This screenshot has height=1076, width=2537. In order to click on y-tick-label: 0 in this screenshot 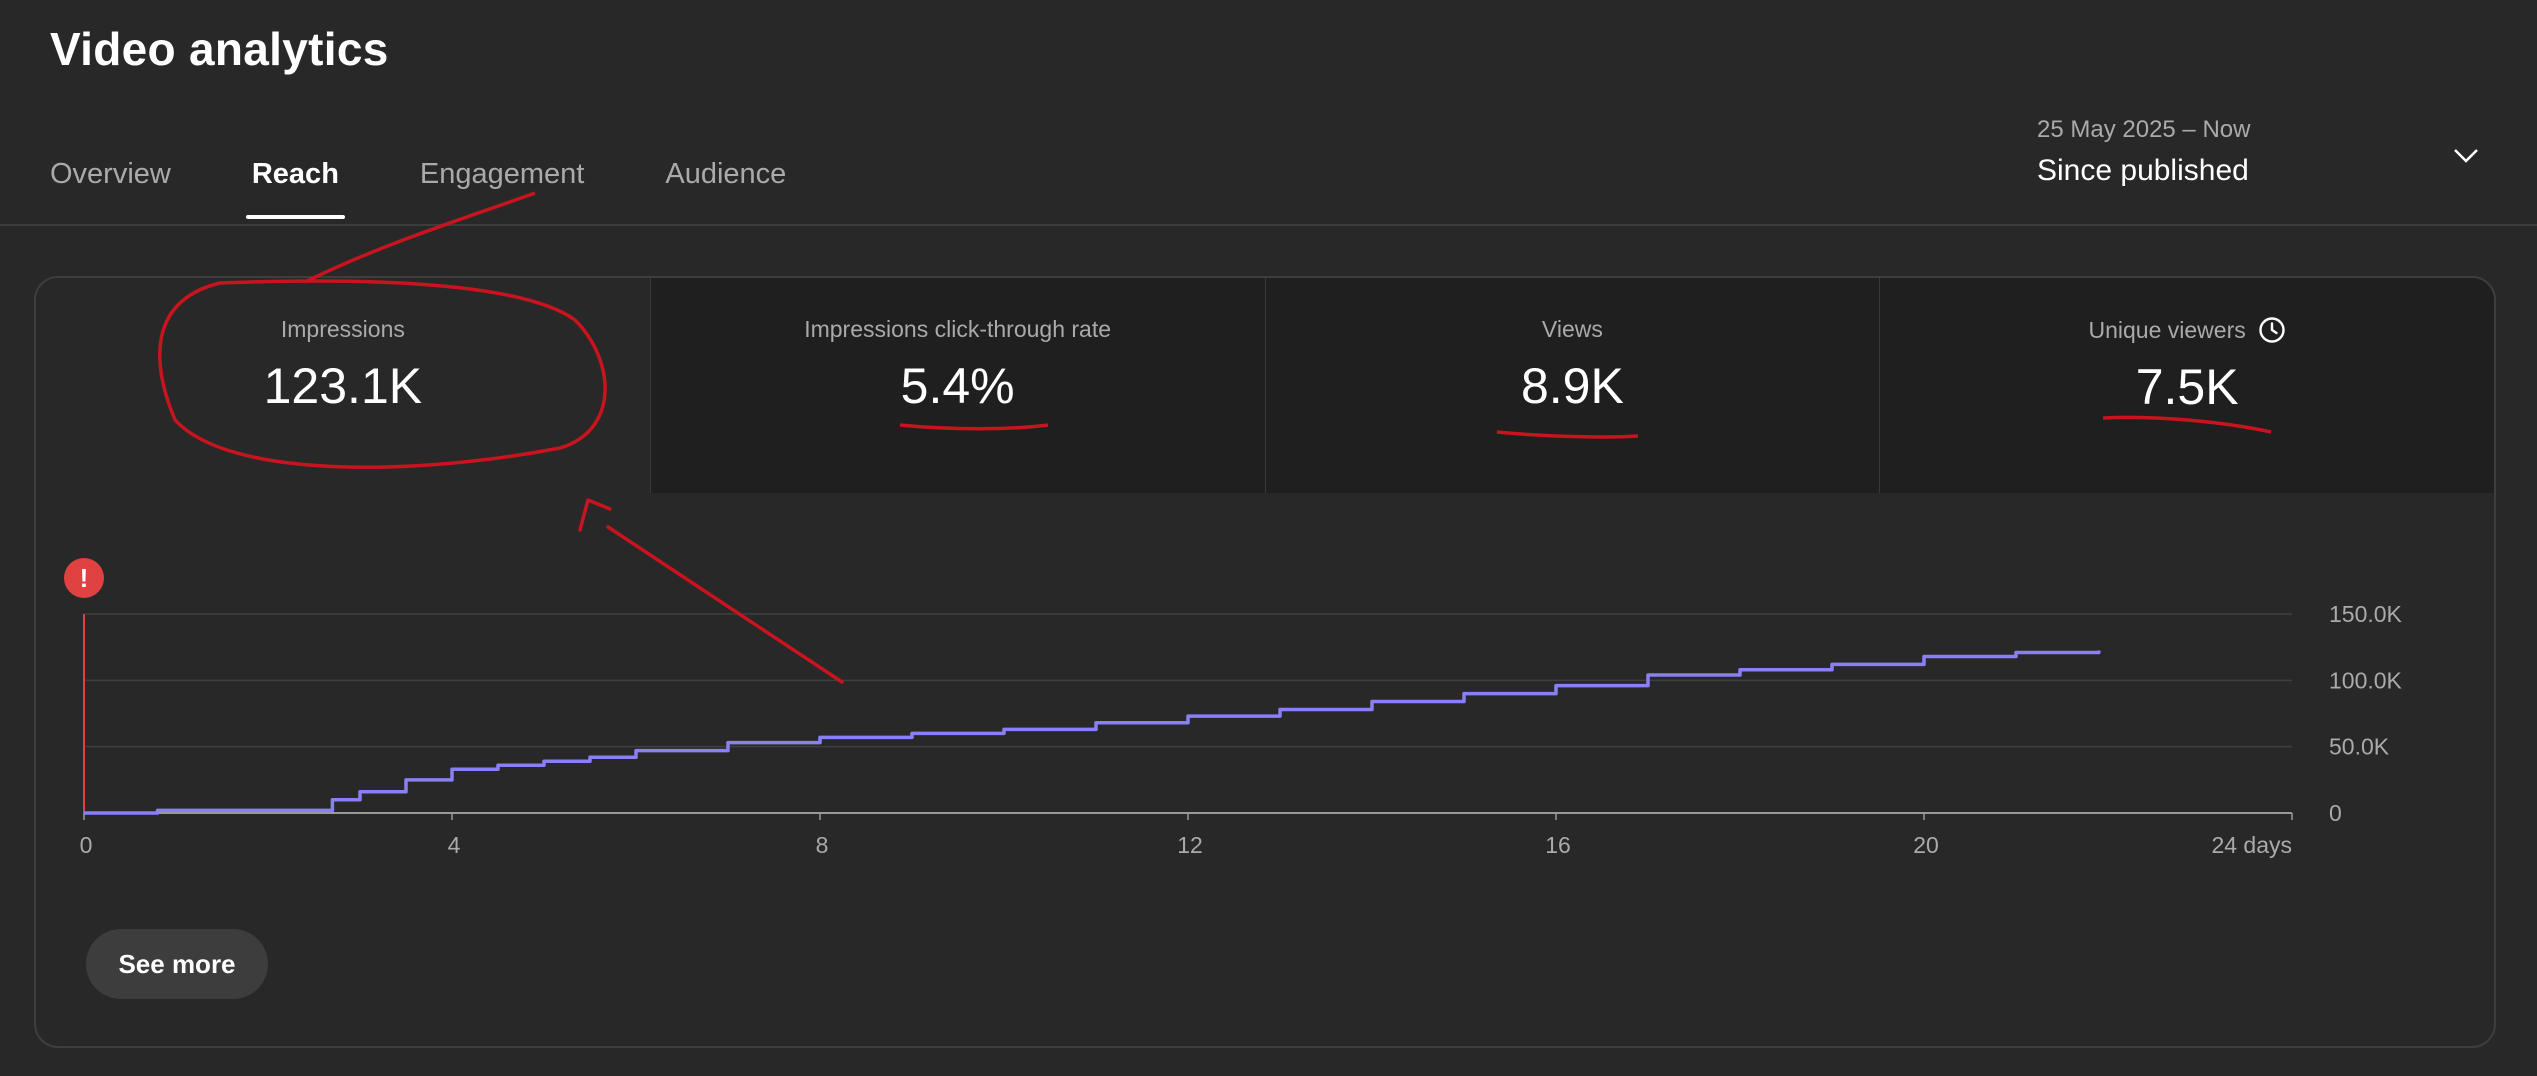, I will do `click(2335, 813)`.